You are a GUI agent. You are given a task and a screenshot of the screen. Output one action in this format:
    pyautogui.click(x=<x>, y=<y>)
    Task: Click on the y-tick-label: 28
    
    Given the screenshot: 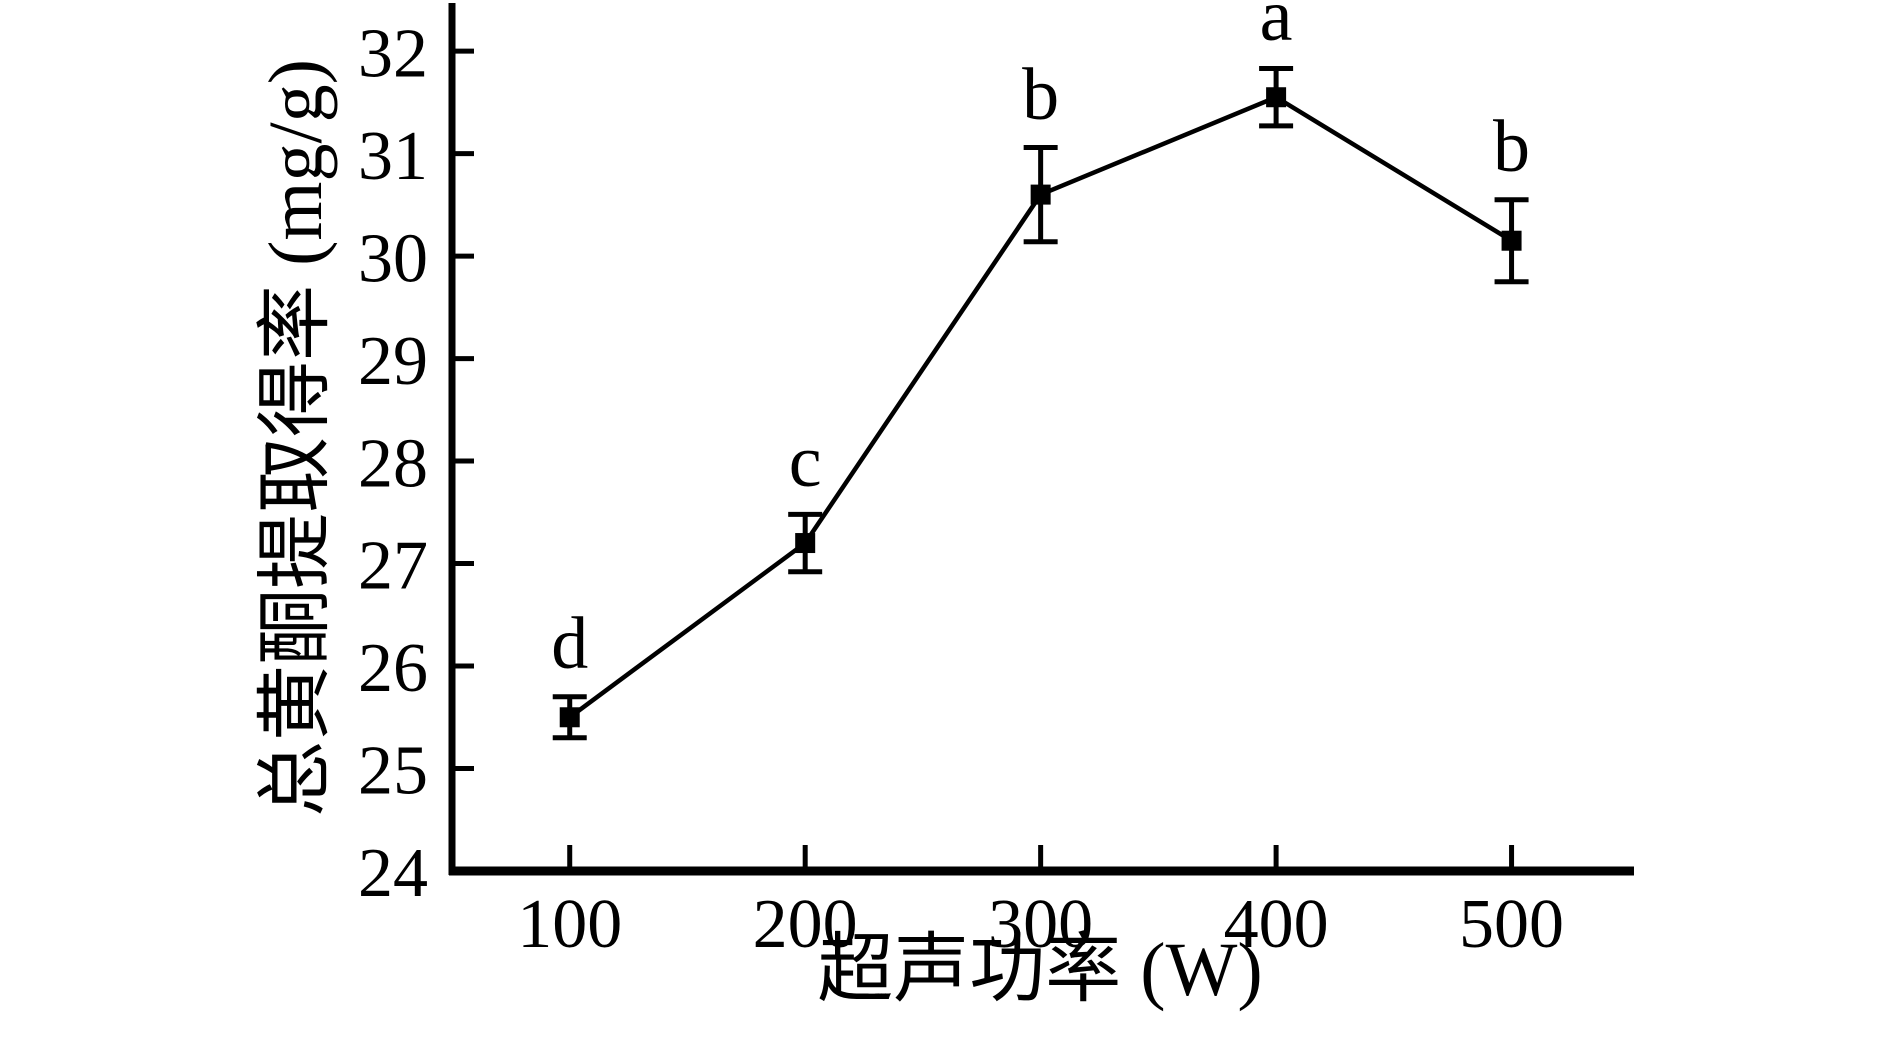 What is the action you would take?
    pyautogui.click(x=393, y=463)
    